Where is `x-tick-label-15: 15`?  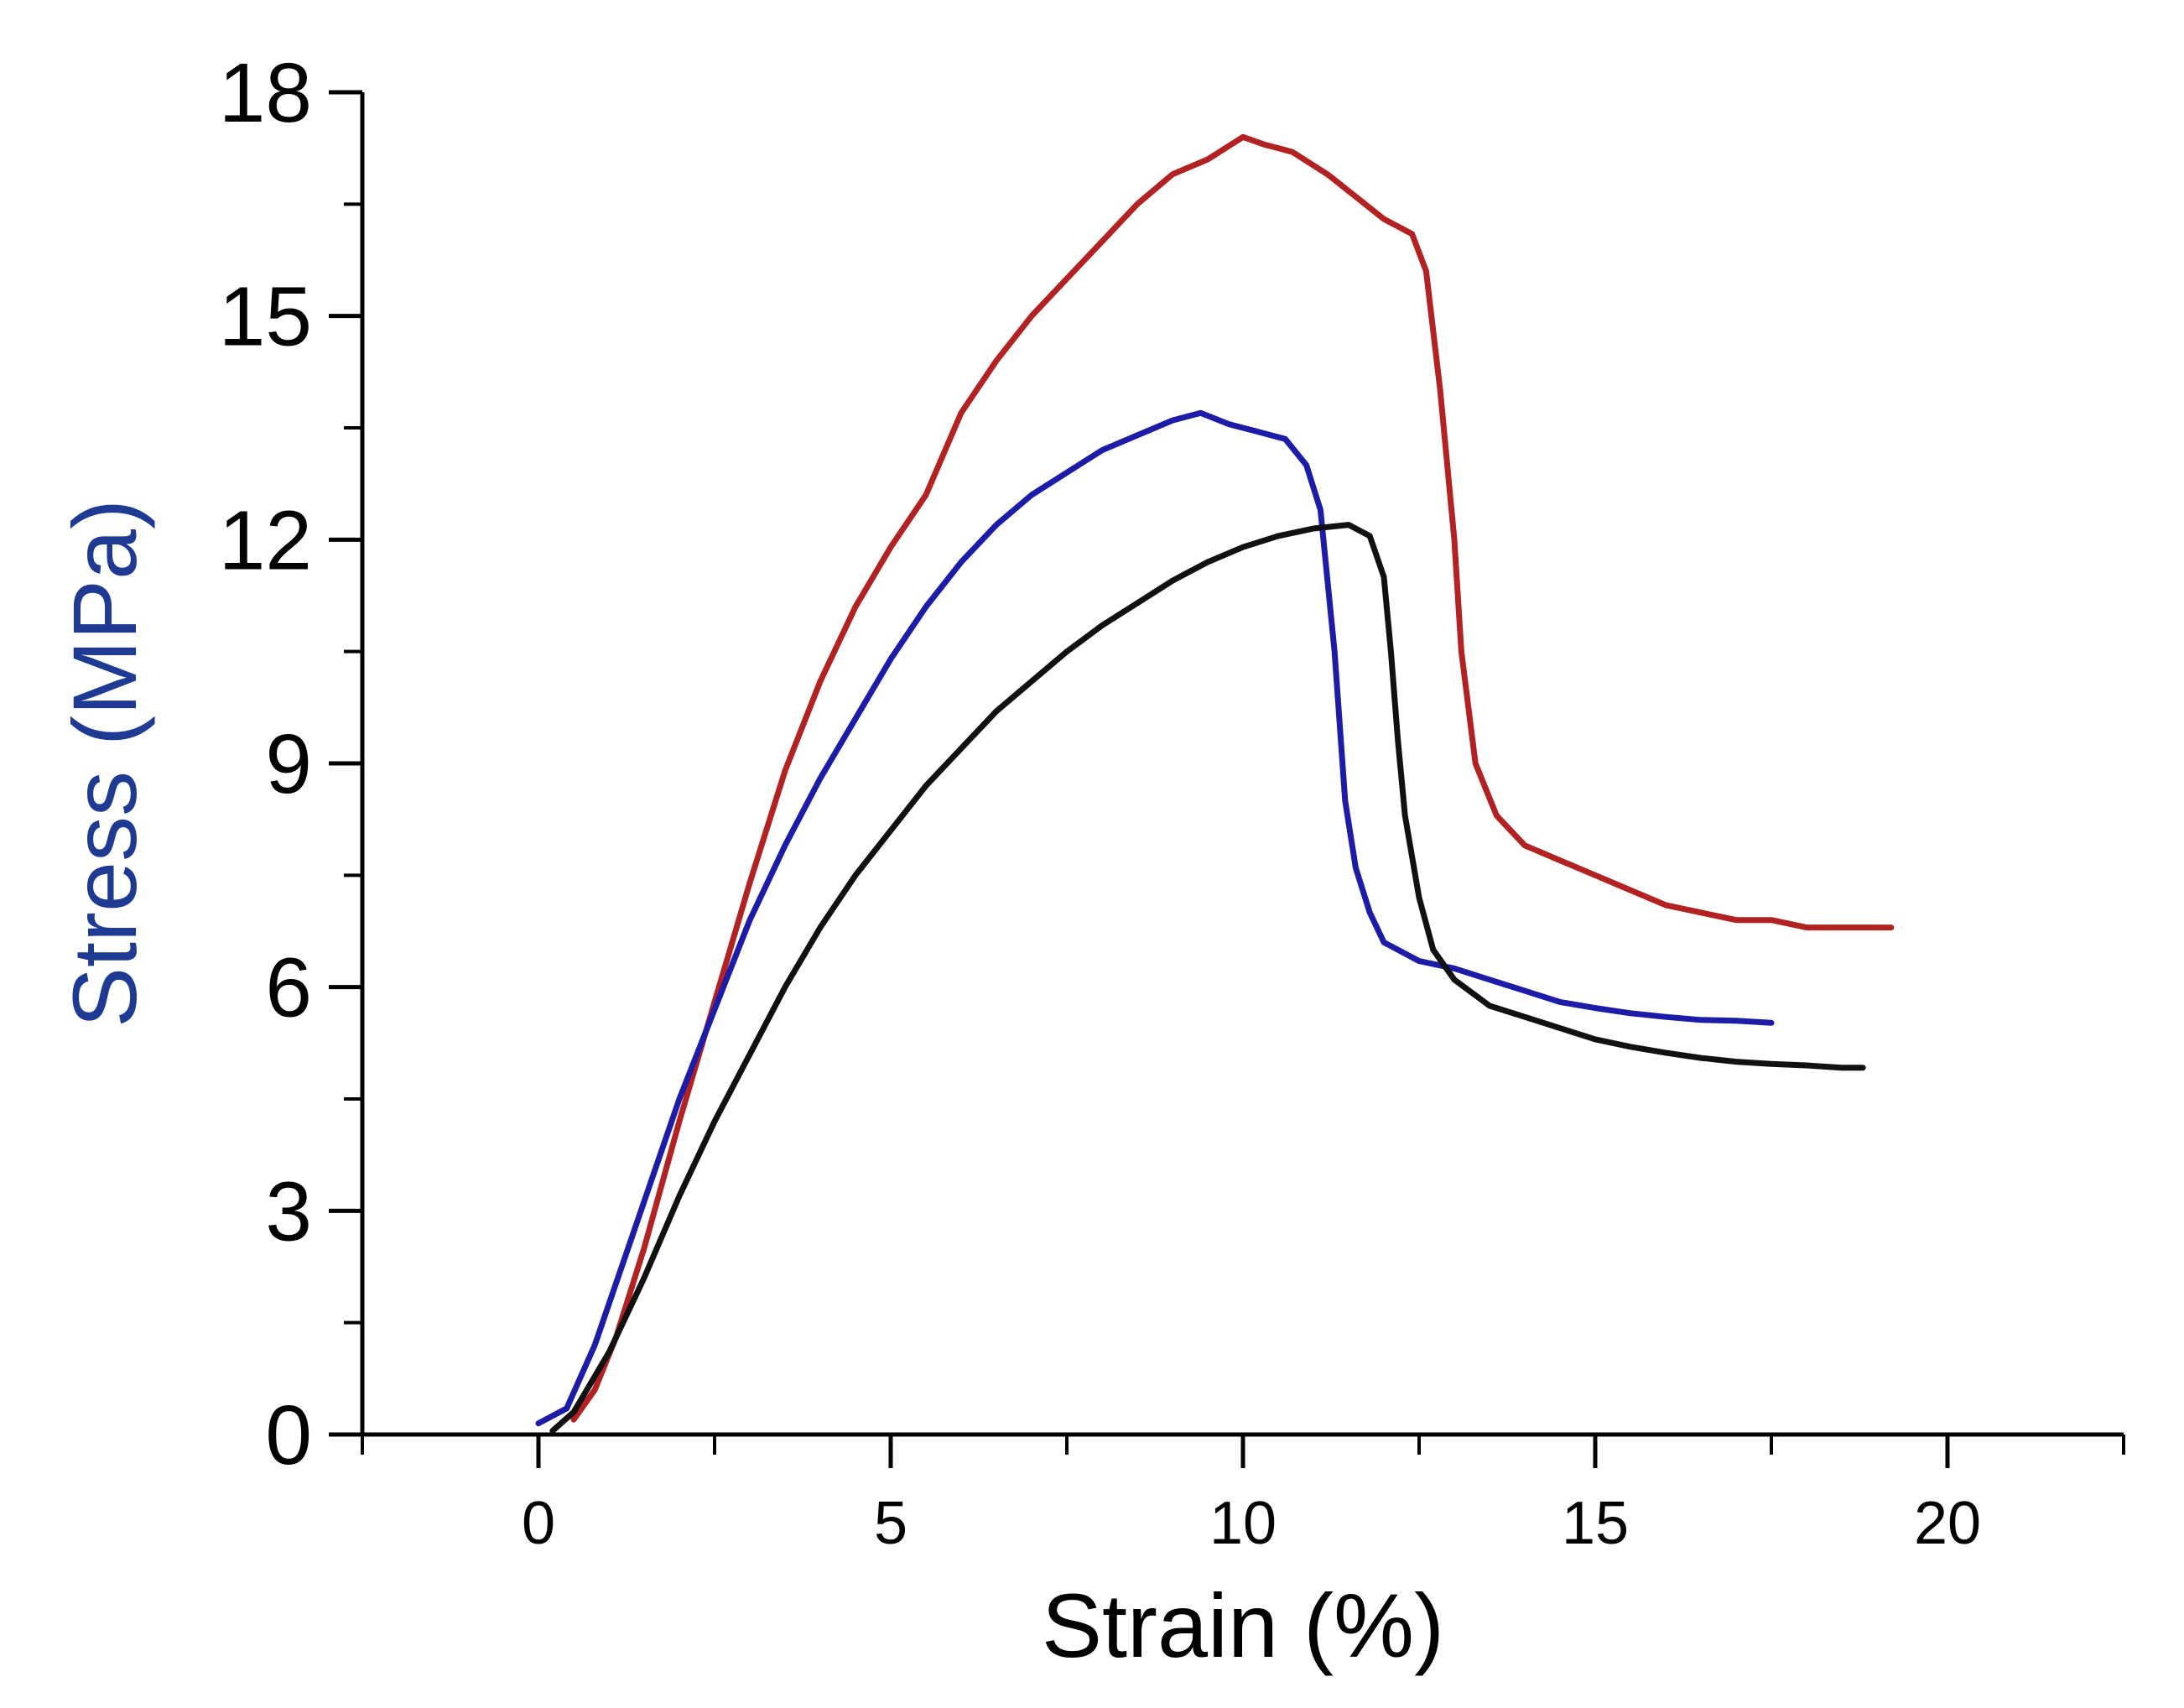
x-tick-label-15: 15 is located at coordinates (1595, 1523).